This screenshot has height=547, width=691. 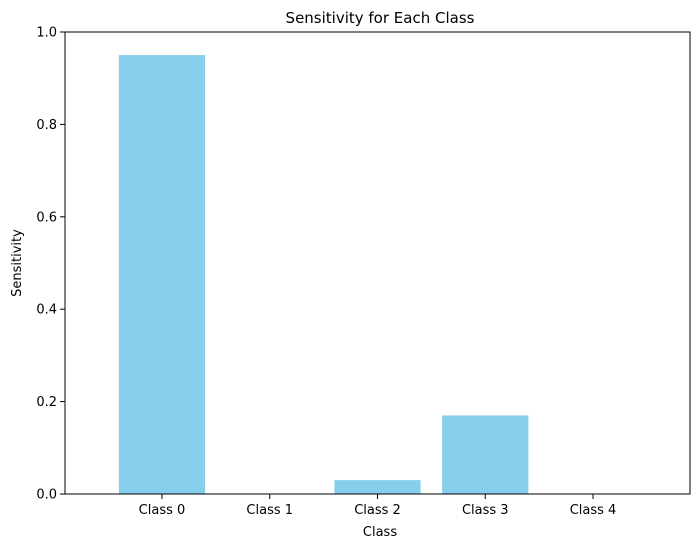 What do you see at coordinates (46, 217) in the screenshot?
I see `y-tick-label: 0.6` at bounding box center [46, 217].